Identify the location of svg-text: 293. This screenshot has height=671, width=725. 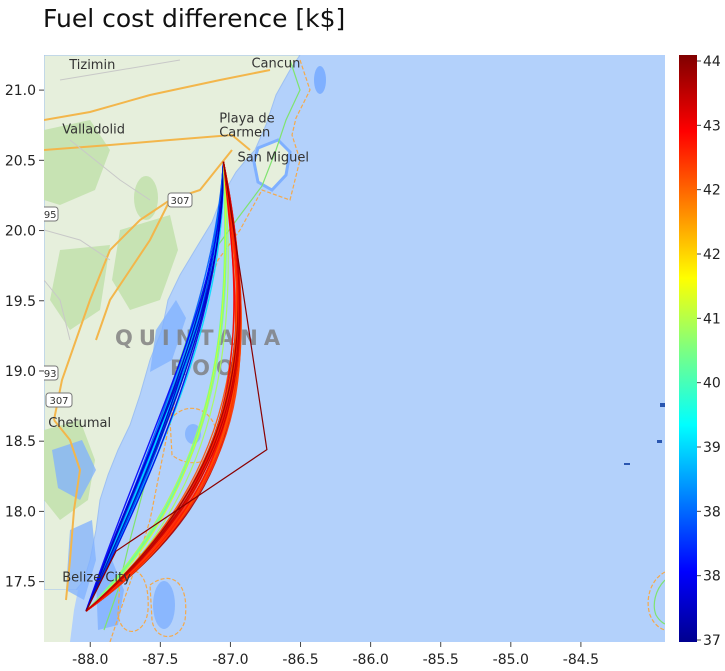
(46, 374).